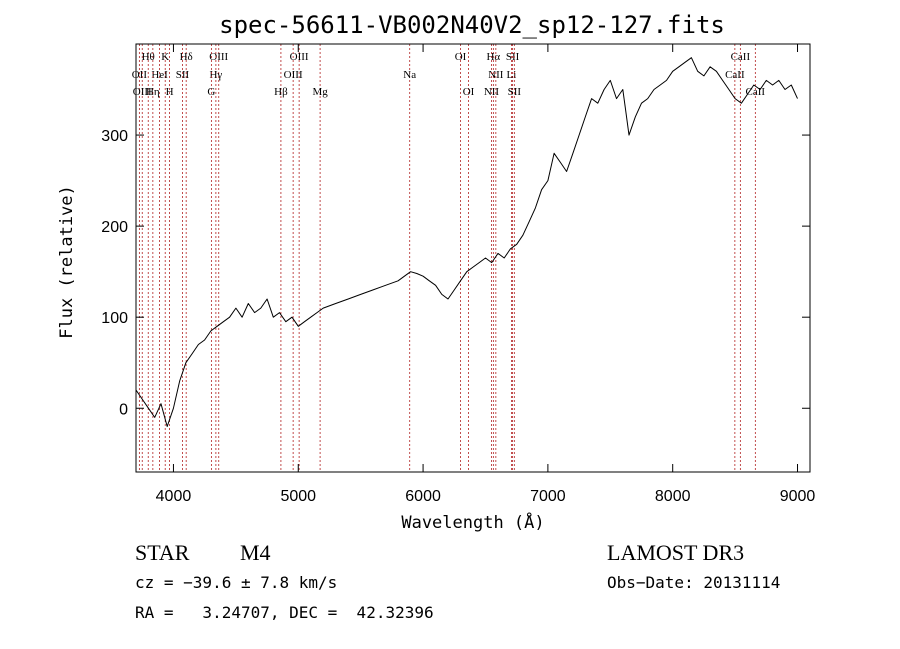  I want to click on chart-title: spec-56611-VB002N40V2_sp12-127.fits, so click(472, 25).